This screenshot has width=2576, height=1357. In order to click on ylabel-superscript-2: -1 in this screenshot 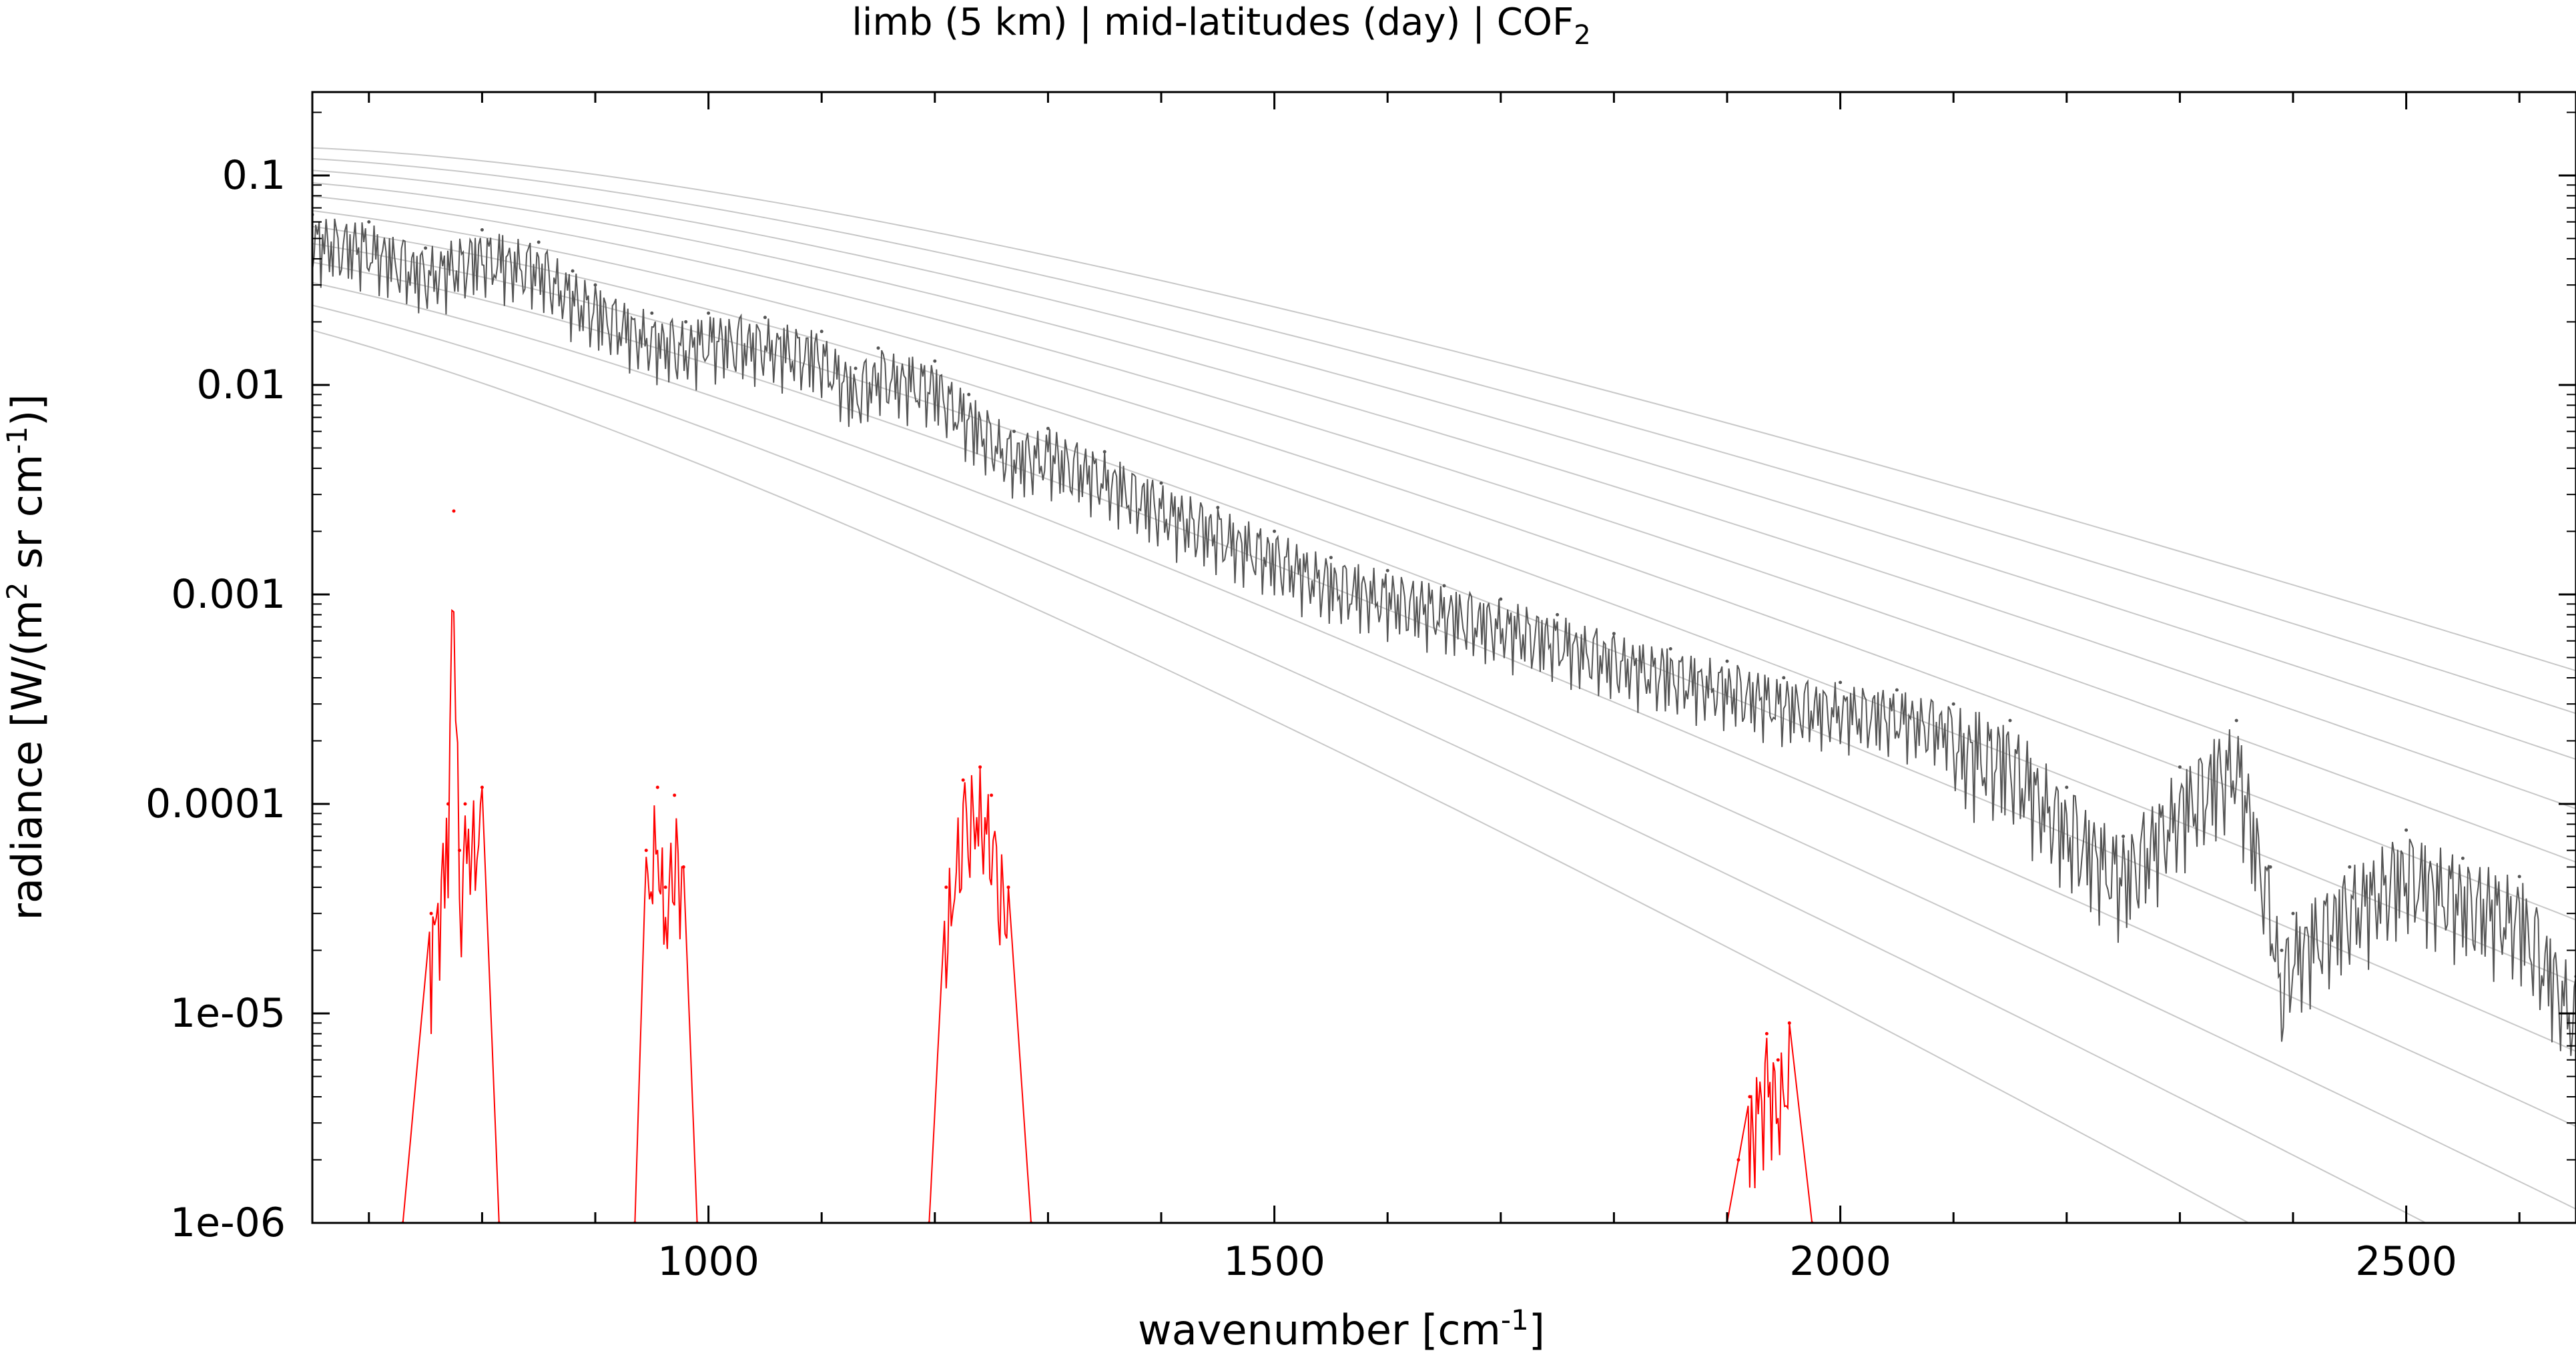, I will do `click(17, 440)`.